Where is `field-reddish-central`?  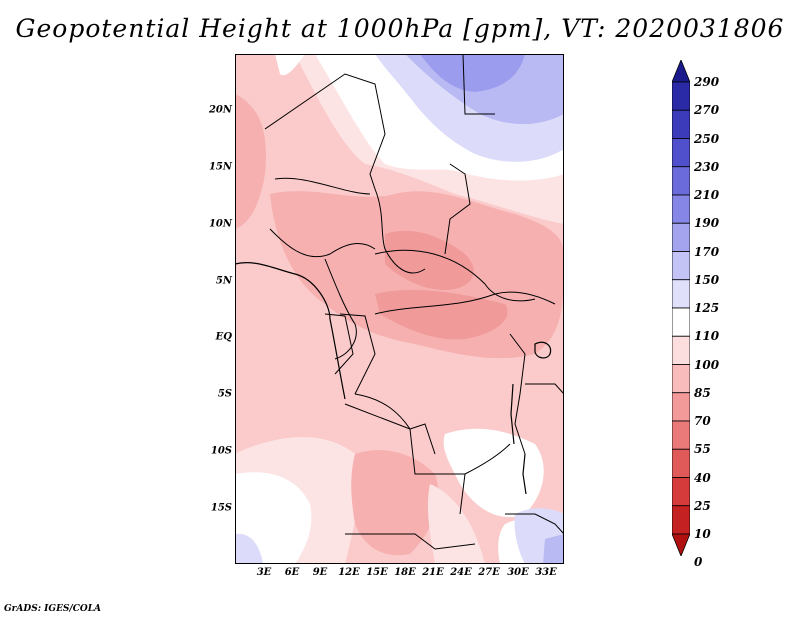 field-reddish-central is located at coordinates (429, 260).